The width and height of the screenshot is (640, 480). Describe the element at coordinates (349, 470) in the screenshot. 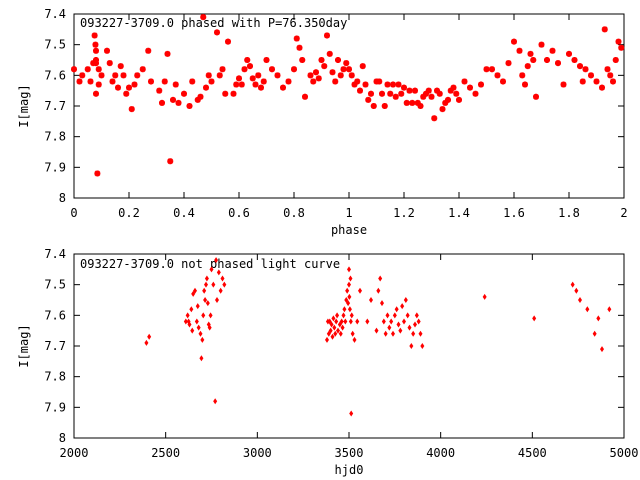

I see `unphased-x-axis-label: hjd0` at that location.